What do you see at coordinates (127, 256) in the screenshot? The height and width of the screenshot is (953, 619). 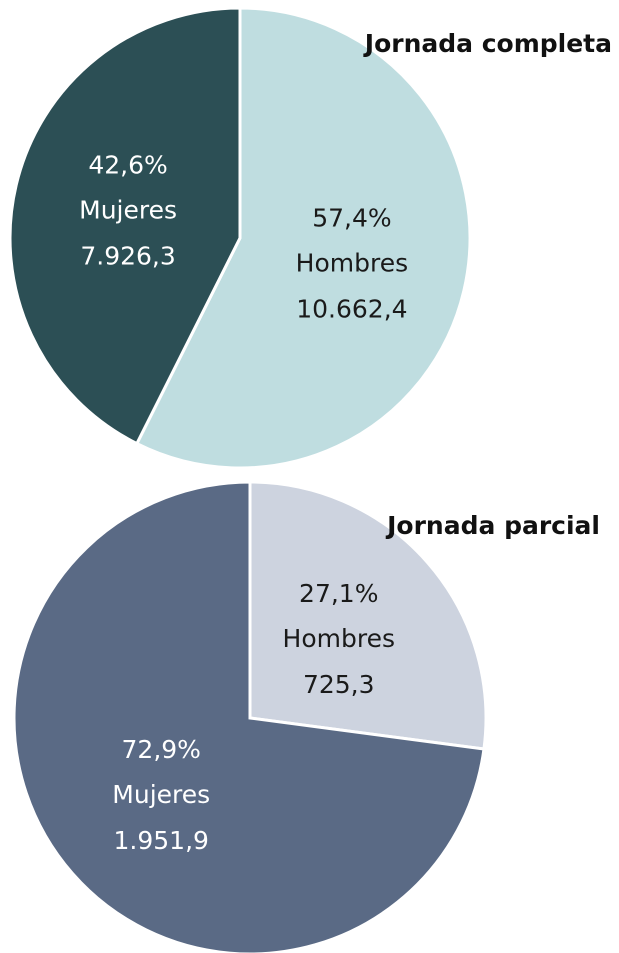 I see `count-label: 7.926,3` at bounding box center [127, 256].